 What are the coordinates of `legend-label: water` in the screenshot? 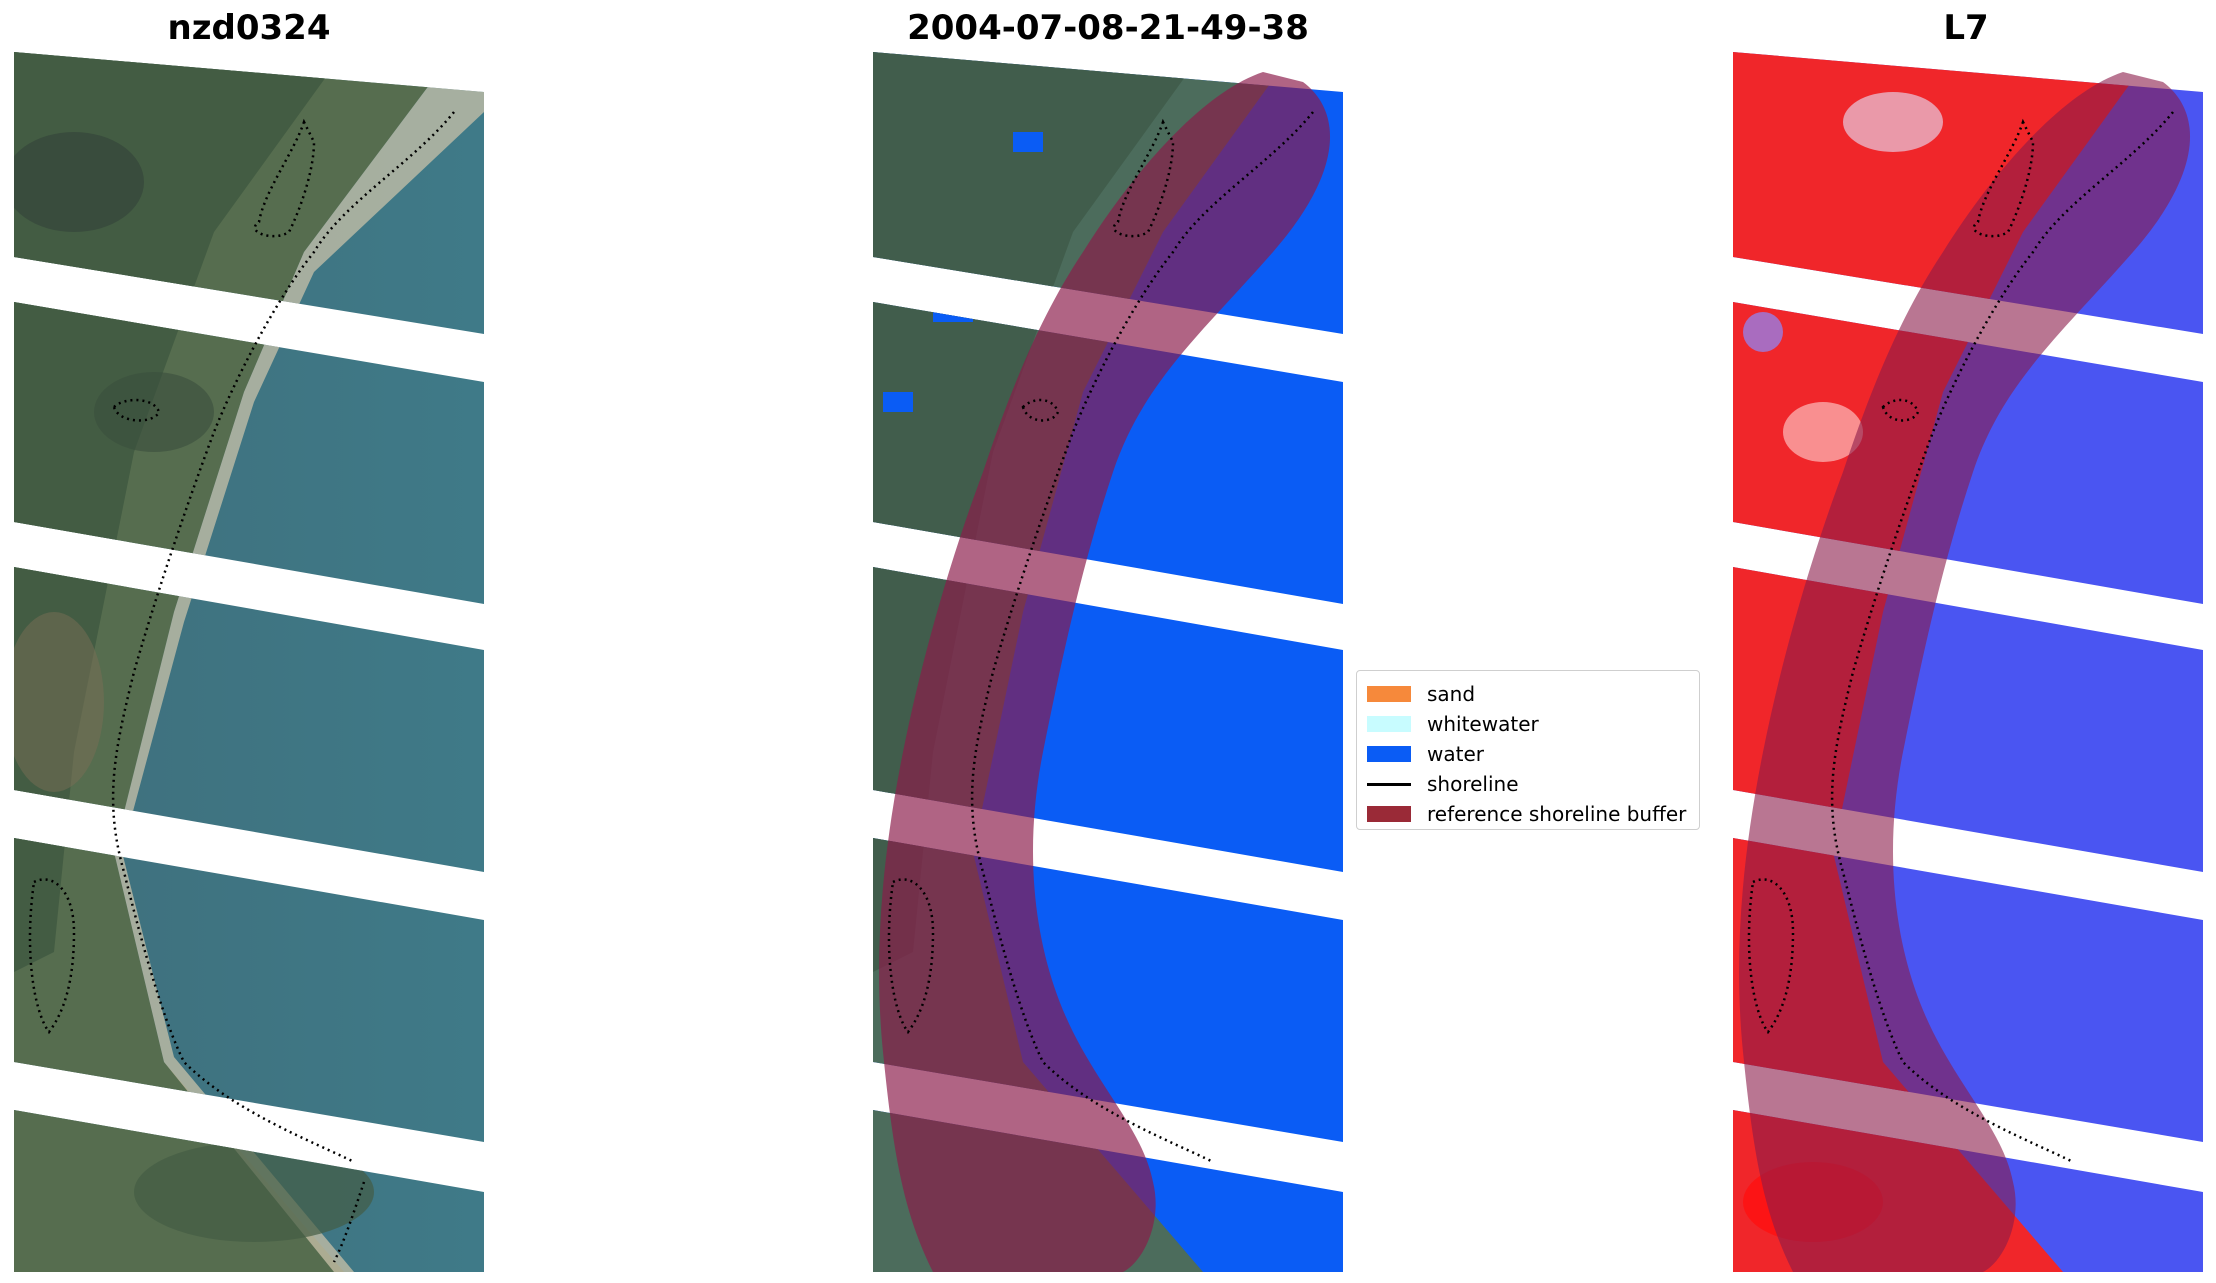 It's located at (1455, 754).